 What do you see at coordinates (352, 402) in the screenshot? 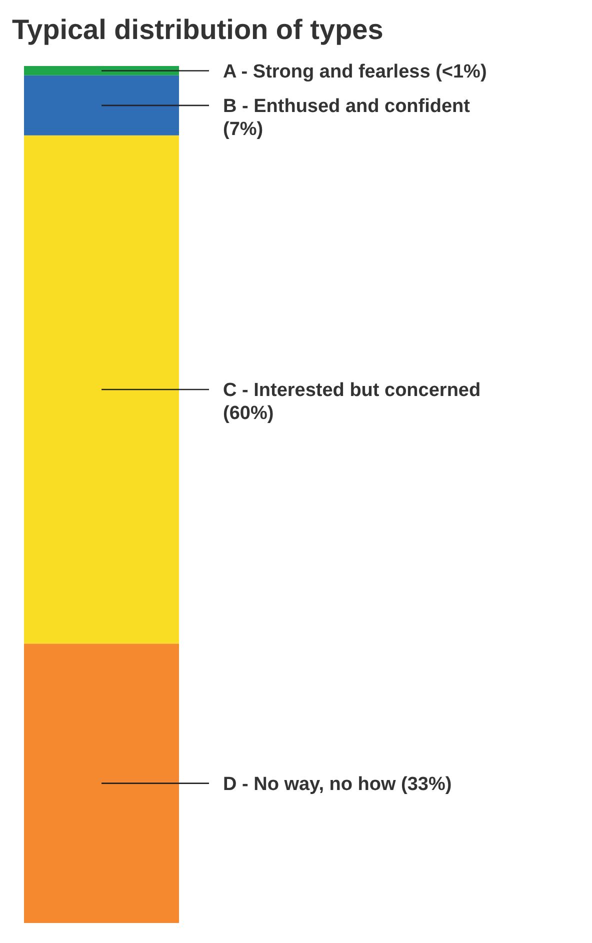
I see `text: C - Interested but concerned (60%)` at bounding box center [352, 402].